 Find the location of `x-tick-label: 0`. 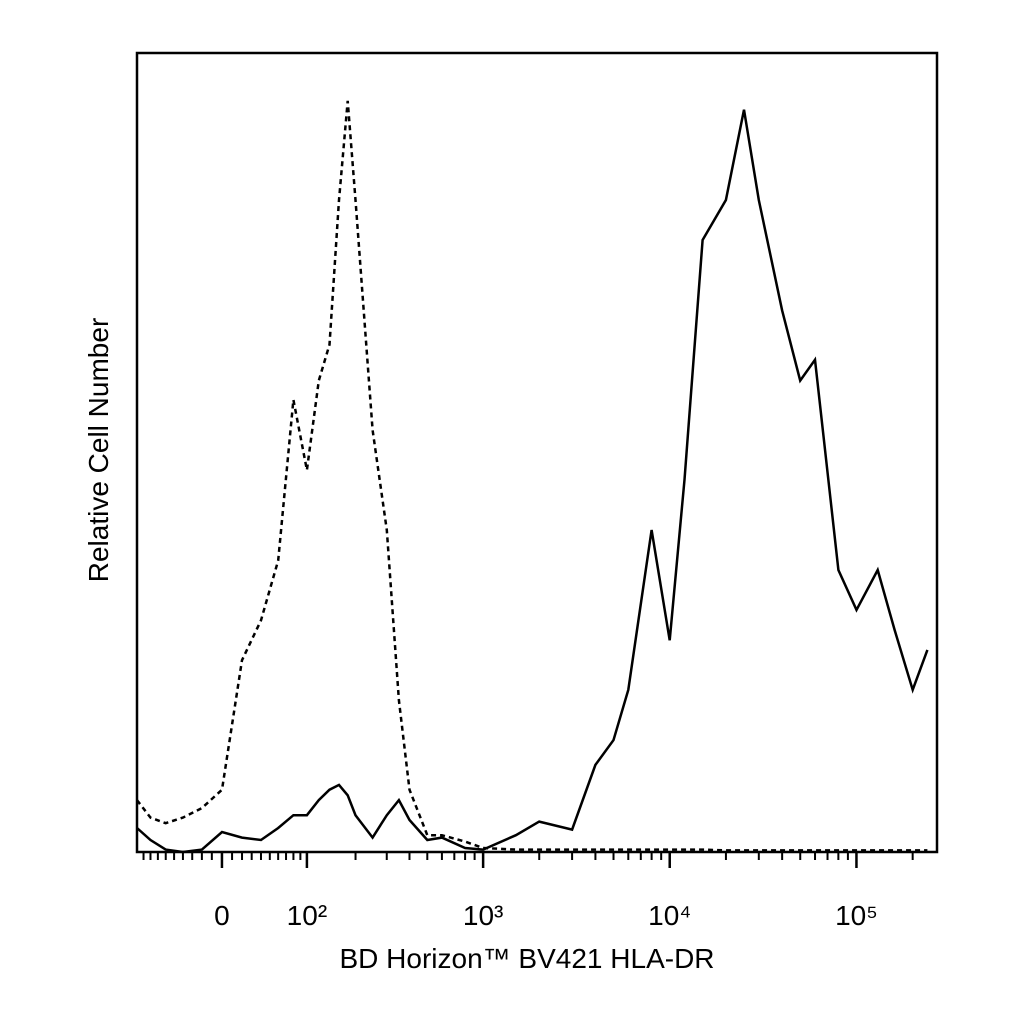

x-tick-label: 0 is located at coordinates (222, 915).